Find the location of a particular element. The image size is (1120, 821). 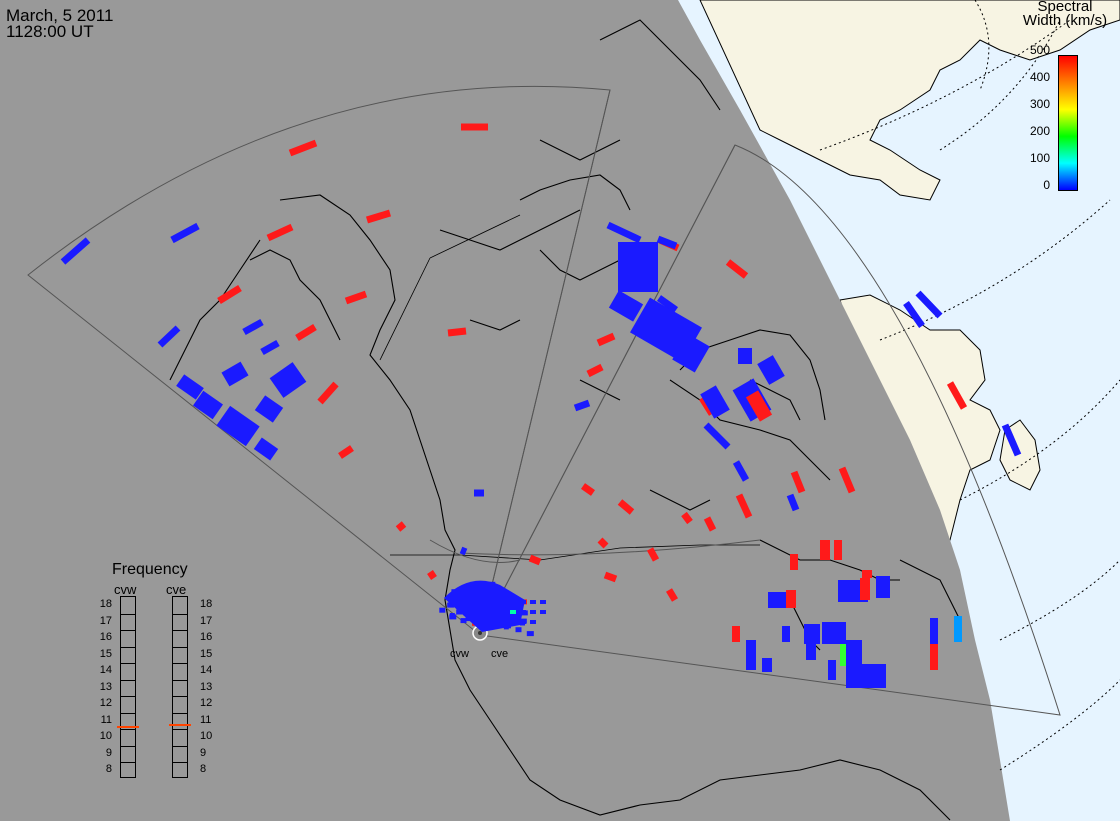

timestamp-header: March, 5 2011 1128:00 UT is located at coordinates (59, 24).